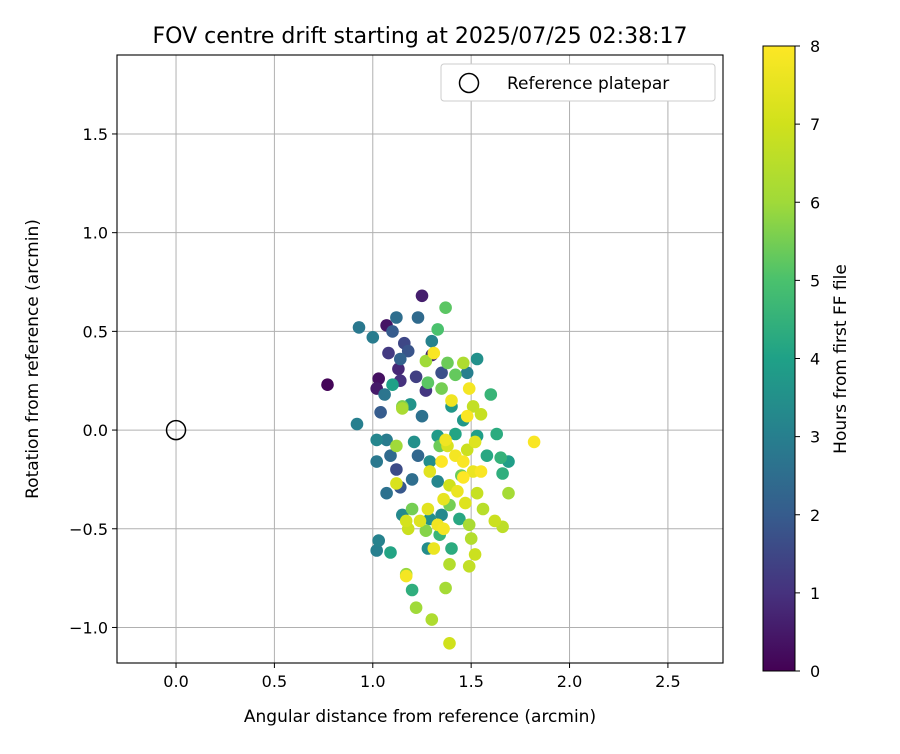 The height and width of the screenshot is (754, 900). I want to click on colorbar-tick-label: 5, so click(815, 280).